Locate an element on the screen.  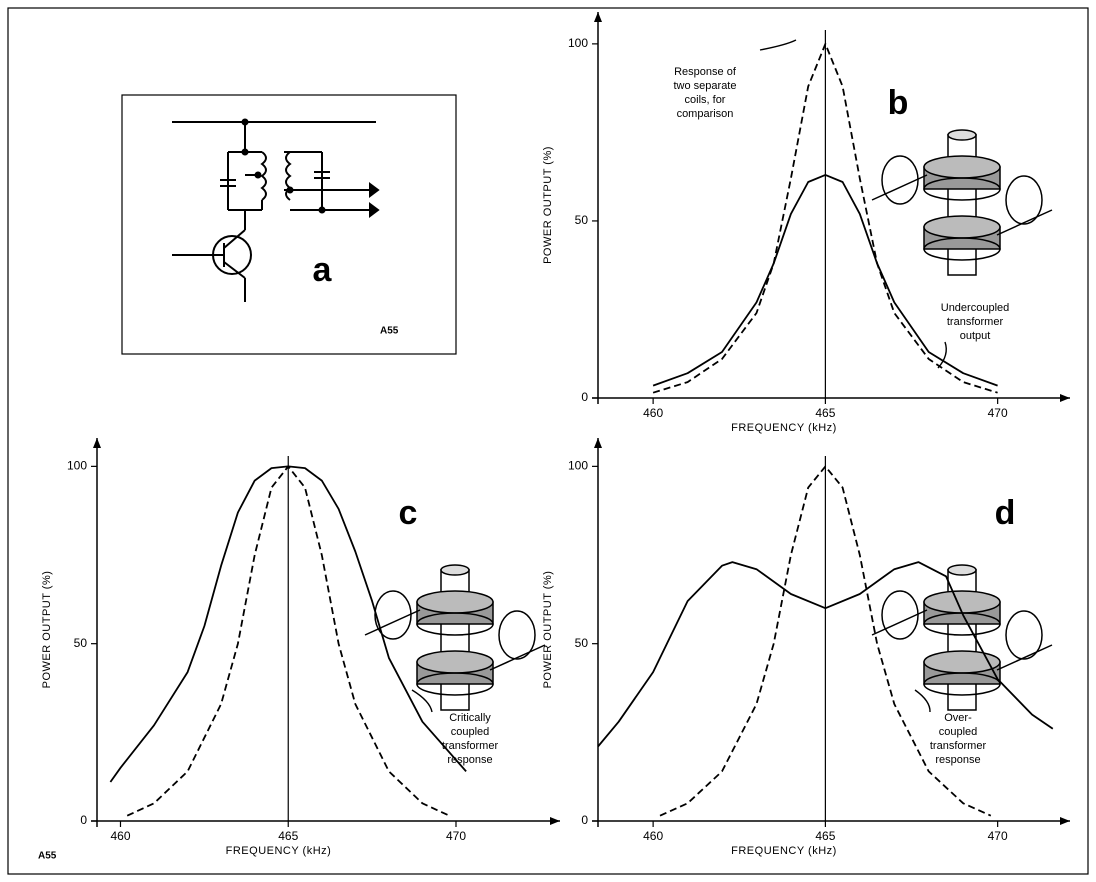
panel-box is located at coordinates (289, 224).